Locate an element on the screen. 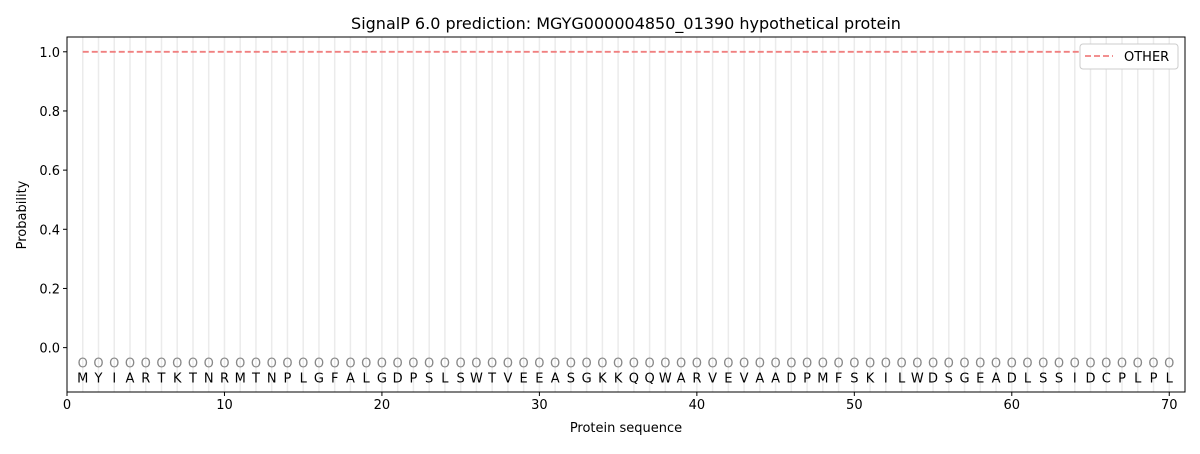 This screenshot has width=1200, height=454. x-tick-label: 50 is located at coordinates (854, 405).